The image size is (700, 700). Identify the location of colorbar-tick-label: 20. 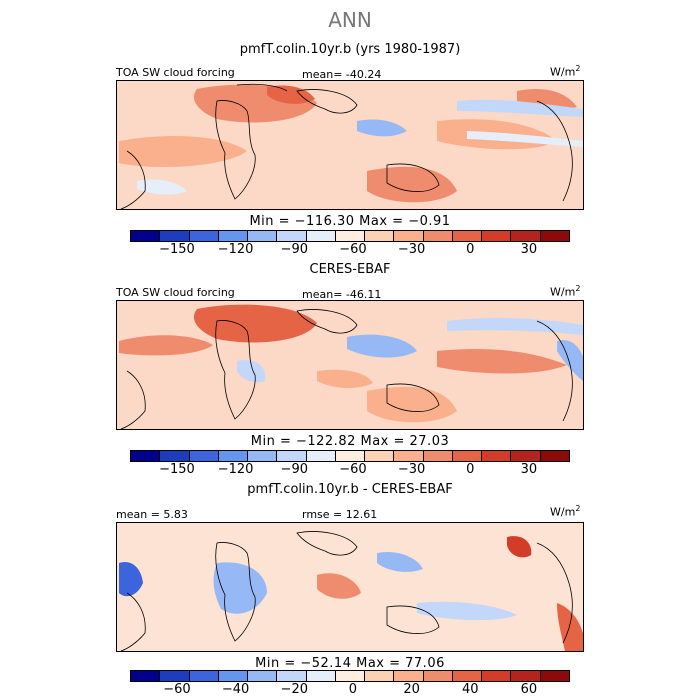
(411, 689).